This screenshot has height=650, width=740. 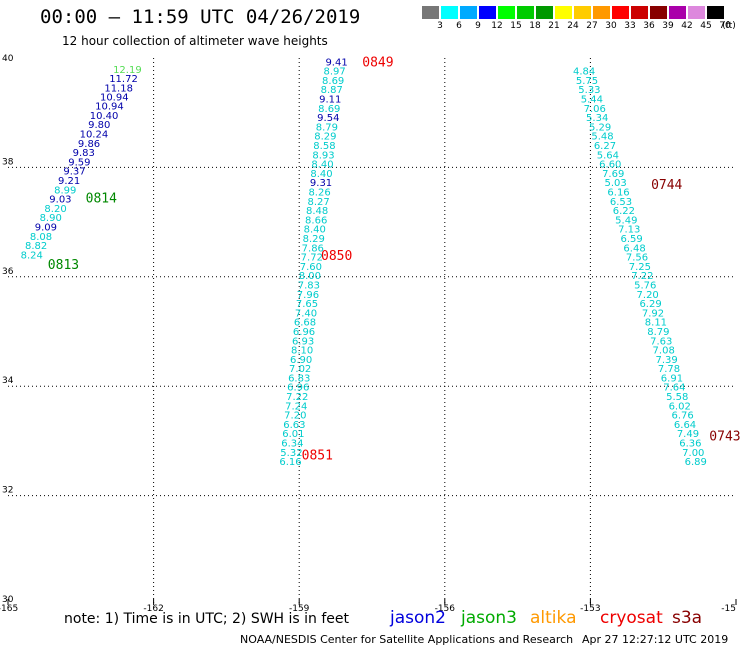 What do you see at coordinates (8, 600) in the screenshot?
I see `y-tick-label: 30` at bounding box center [8, 600].